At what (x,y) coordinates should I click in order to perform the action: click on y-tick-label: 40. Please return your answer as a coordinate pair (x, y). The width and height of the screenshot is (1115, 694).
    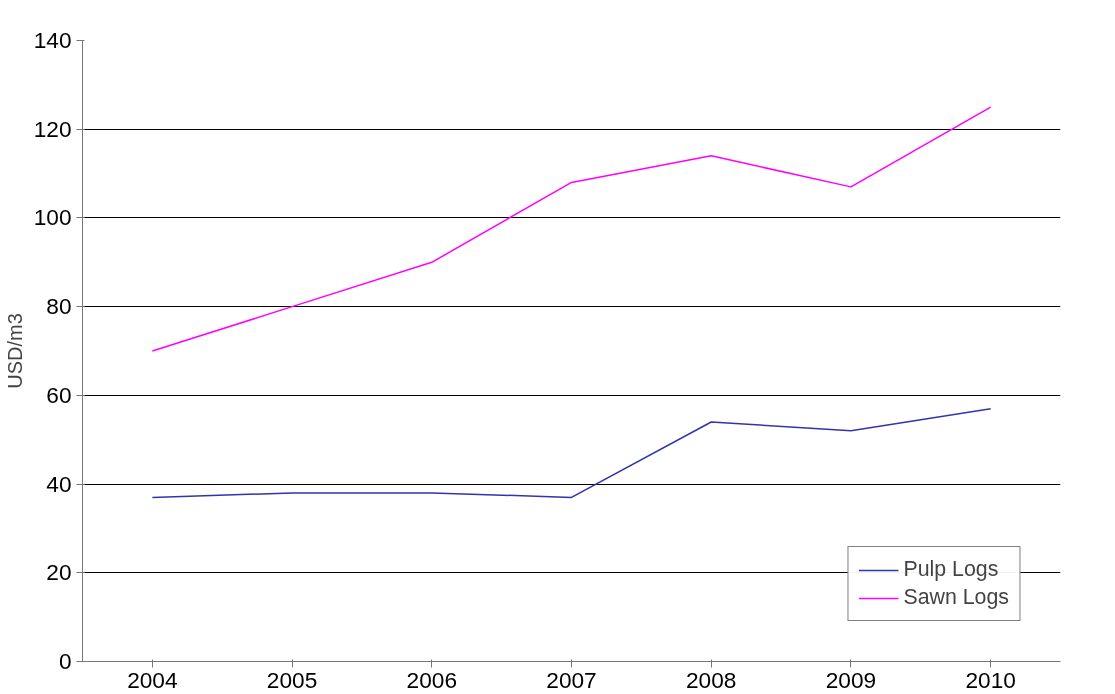
    Looking at the image, I should click on (59, 483).